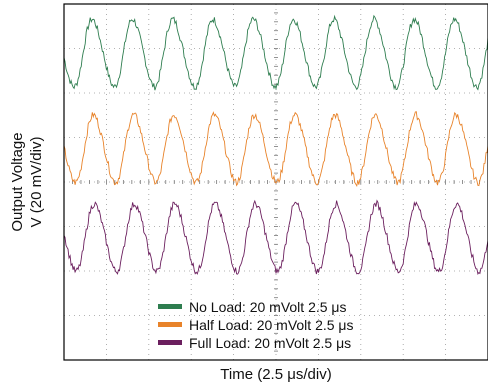  What do you see at coordinates (170, 306) in the screenshot?
I see `legend-swatch-no-load` at bounding box center [170, 306].